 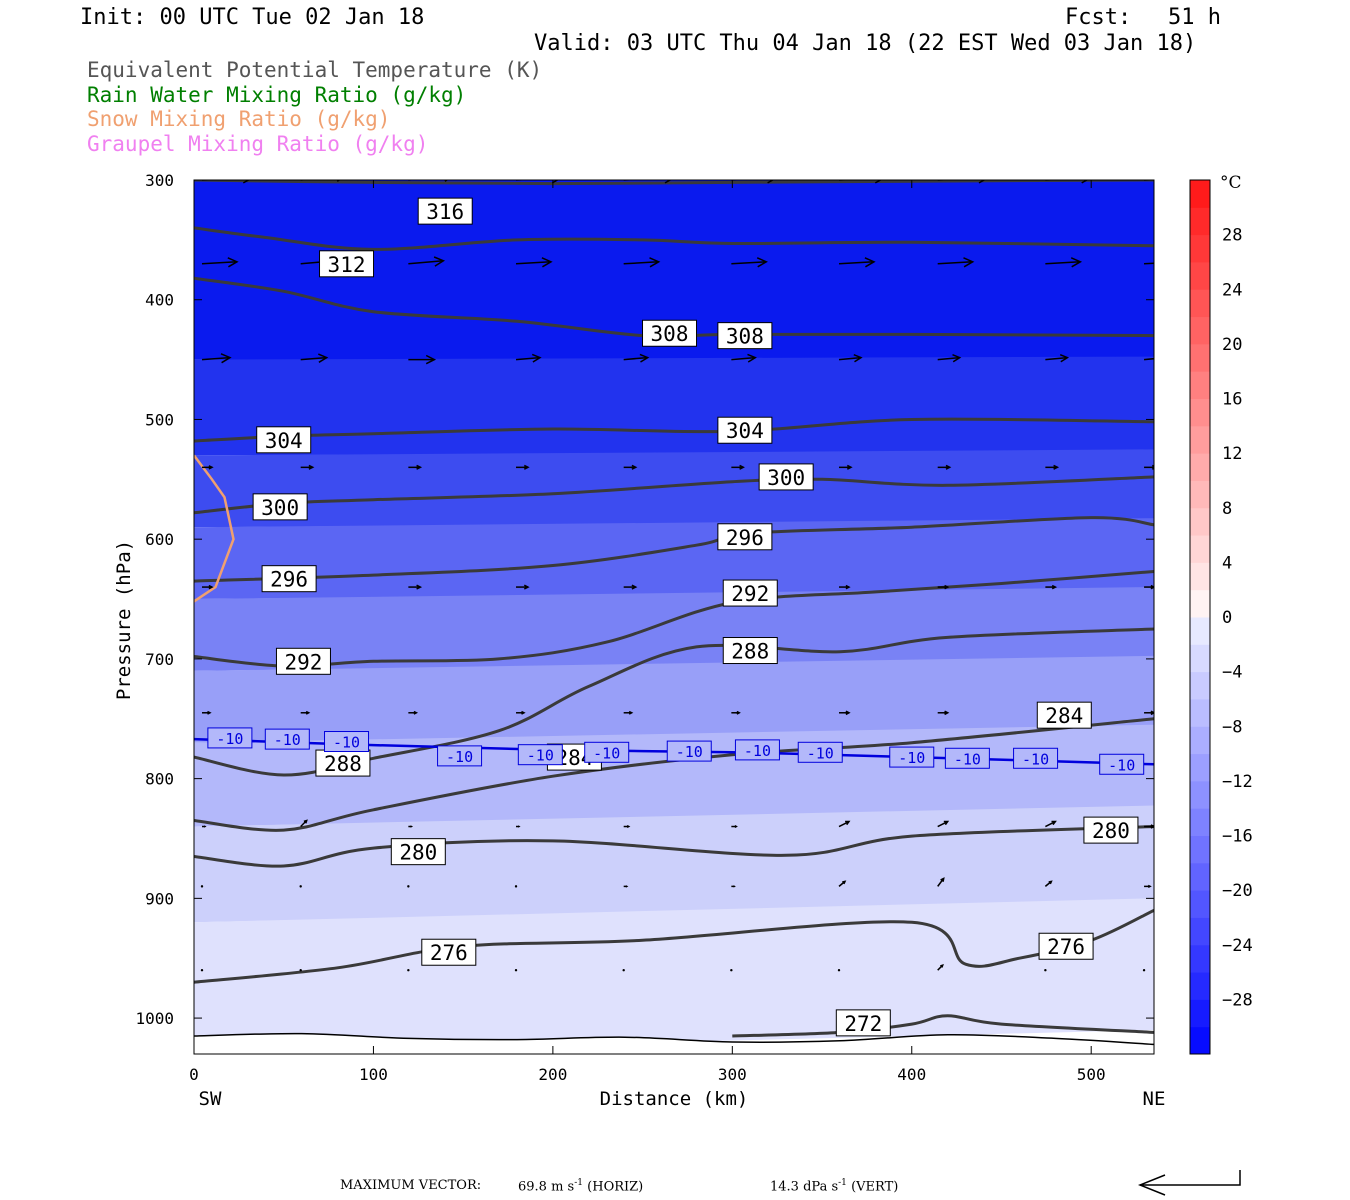 What do you see at coordinates (1232, 290) in the screenshot?
I see `colorbar-tick-label: 24` at bounding box center [1232, 290].